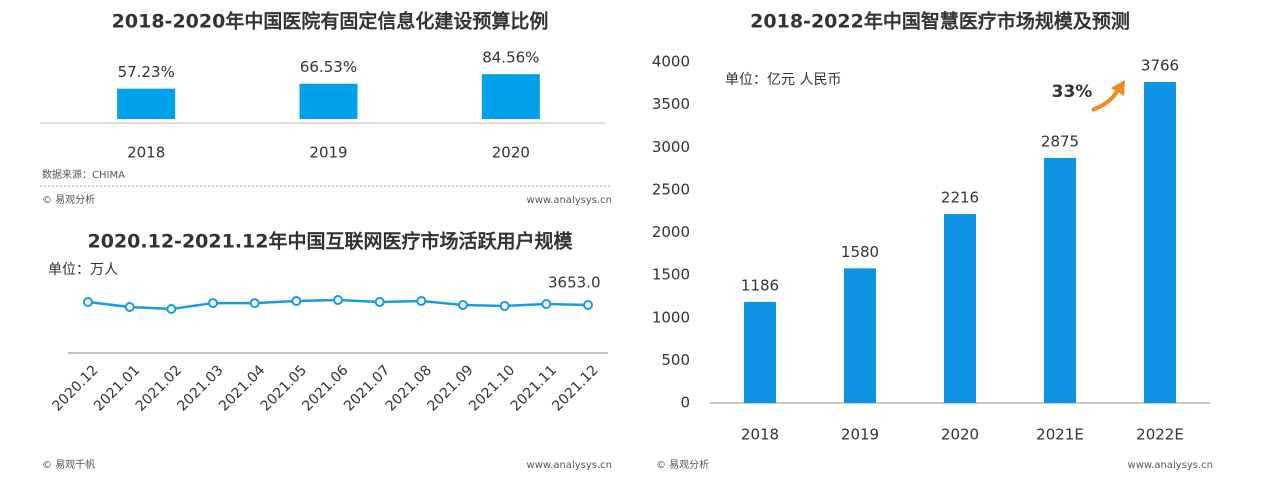  I want to click on unit-label: 单位：亿元 人民币, so click(783, 80).